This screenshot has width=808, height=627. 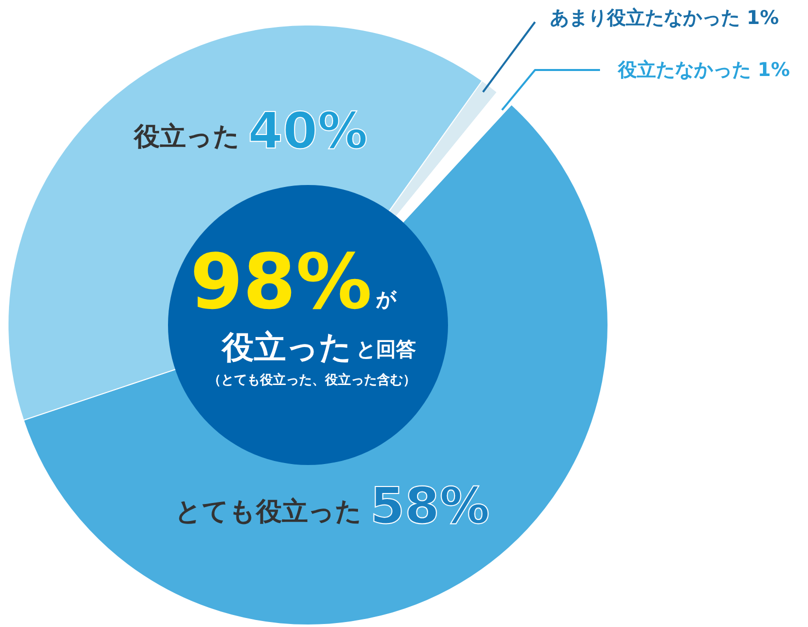 I want to click on text: が, so click(x=386, y=299).